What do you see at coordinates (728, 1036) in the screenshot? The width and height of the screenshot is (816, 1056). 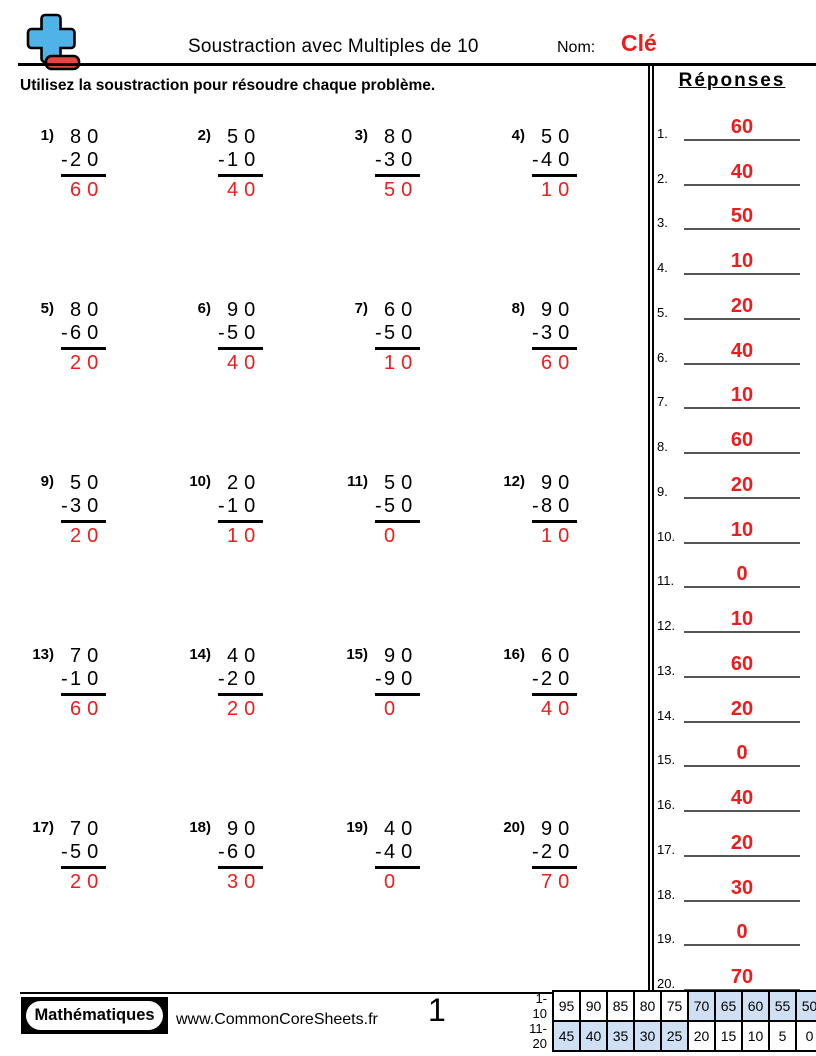 I see `grading-score-cell: 15` at bounding box center [728, 1036].